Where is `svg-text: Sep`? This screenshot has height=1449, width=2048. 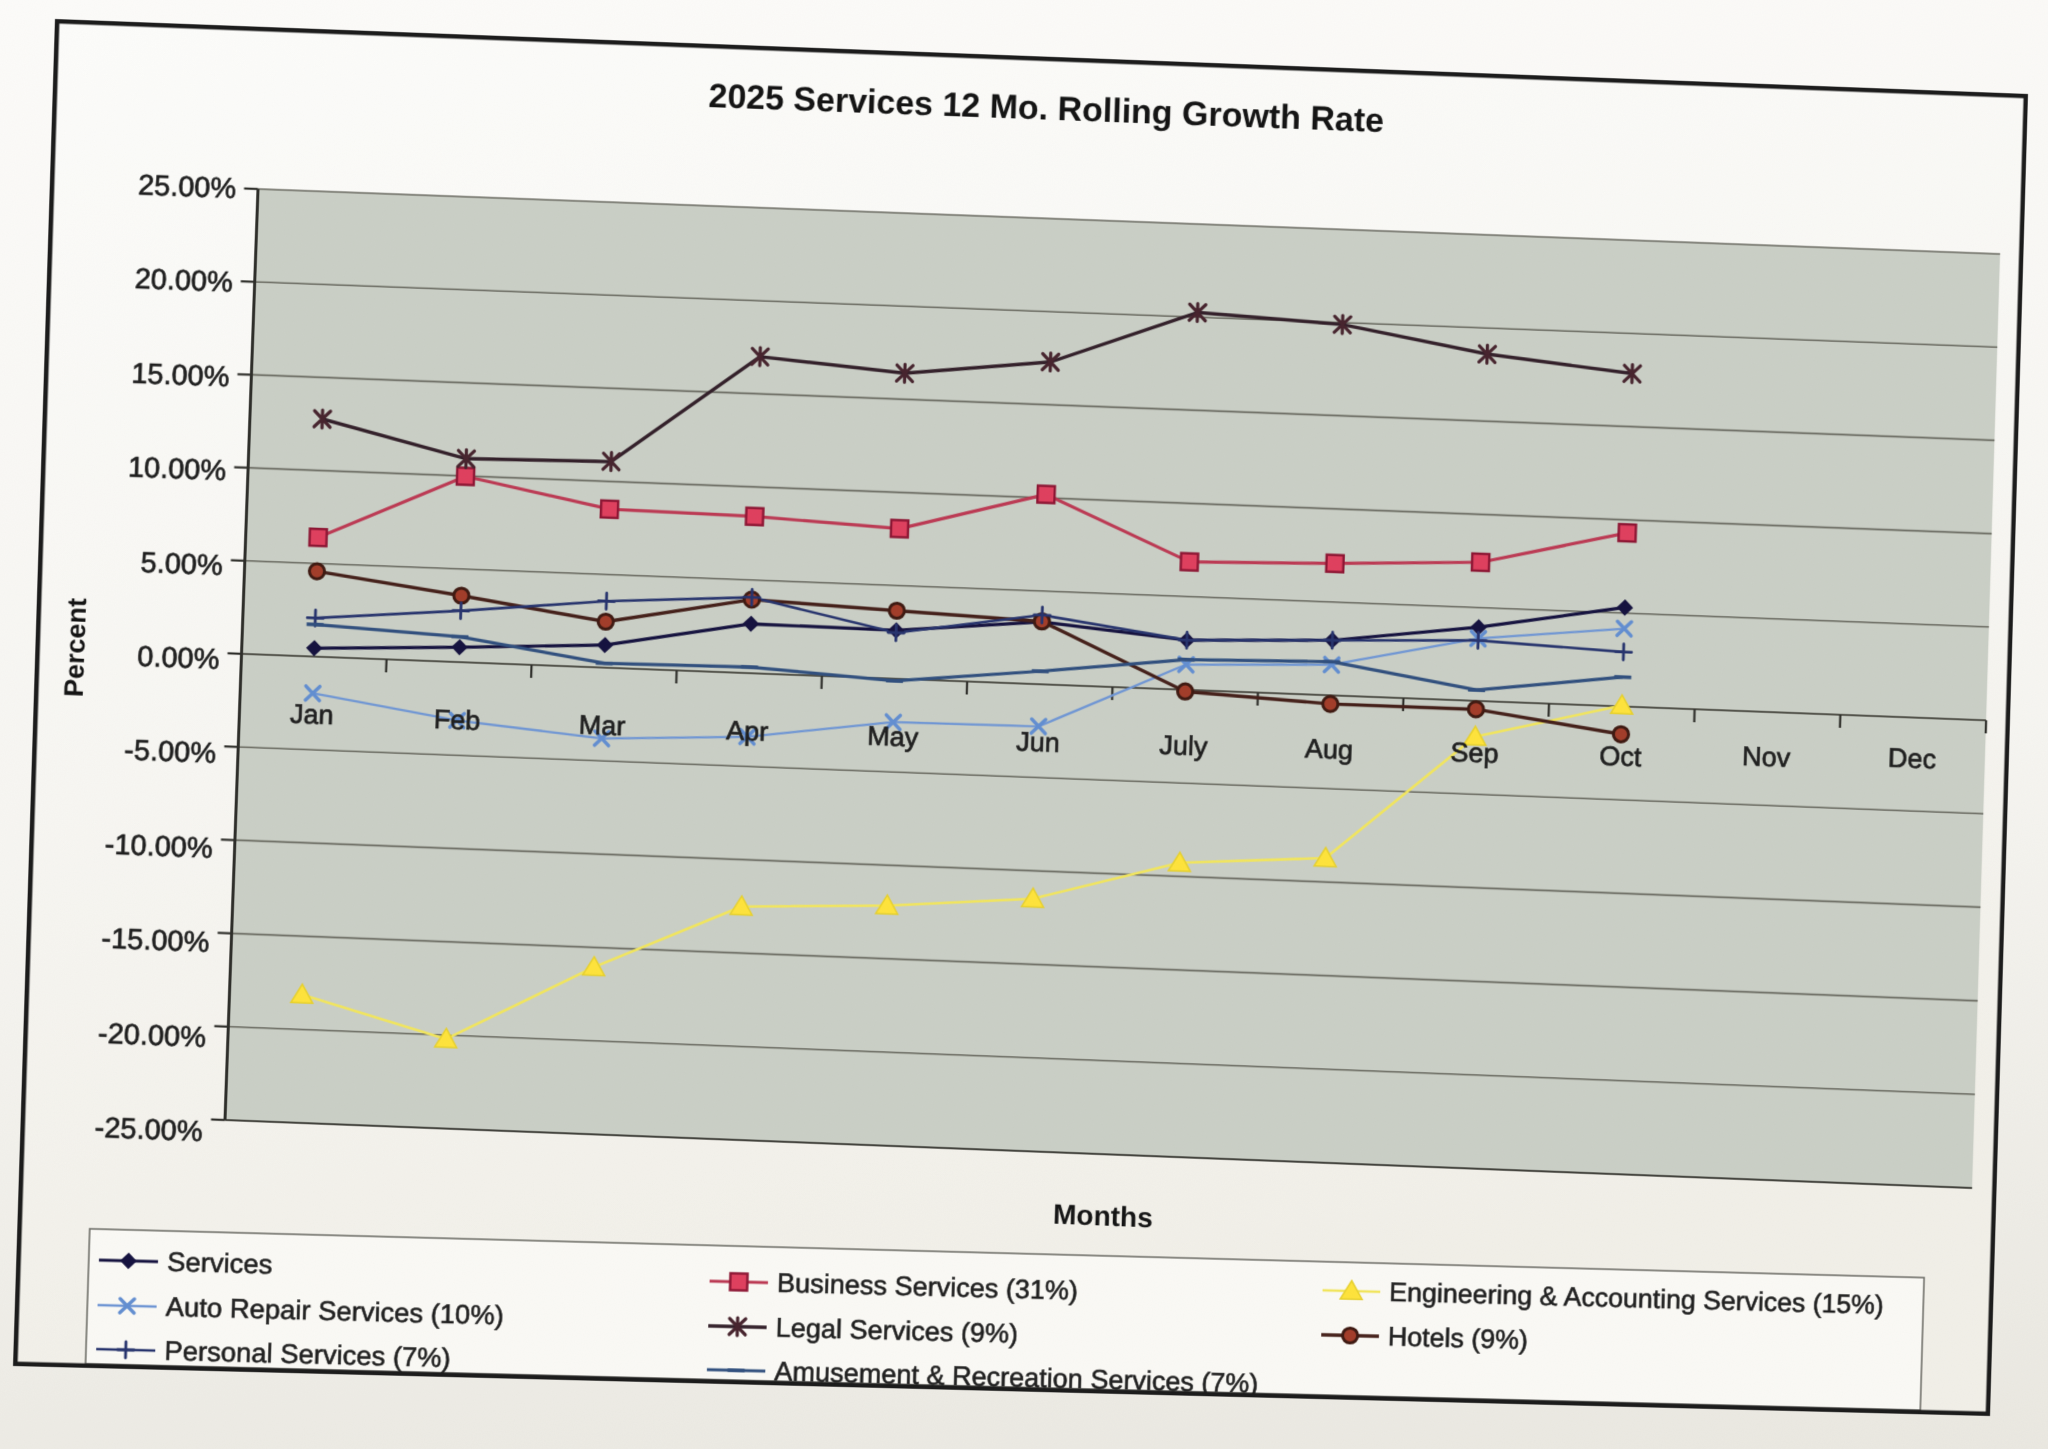 svg-text: Sep is located at coordinates (1474, 753).